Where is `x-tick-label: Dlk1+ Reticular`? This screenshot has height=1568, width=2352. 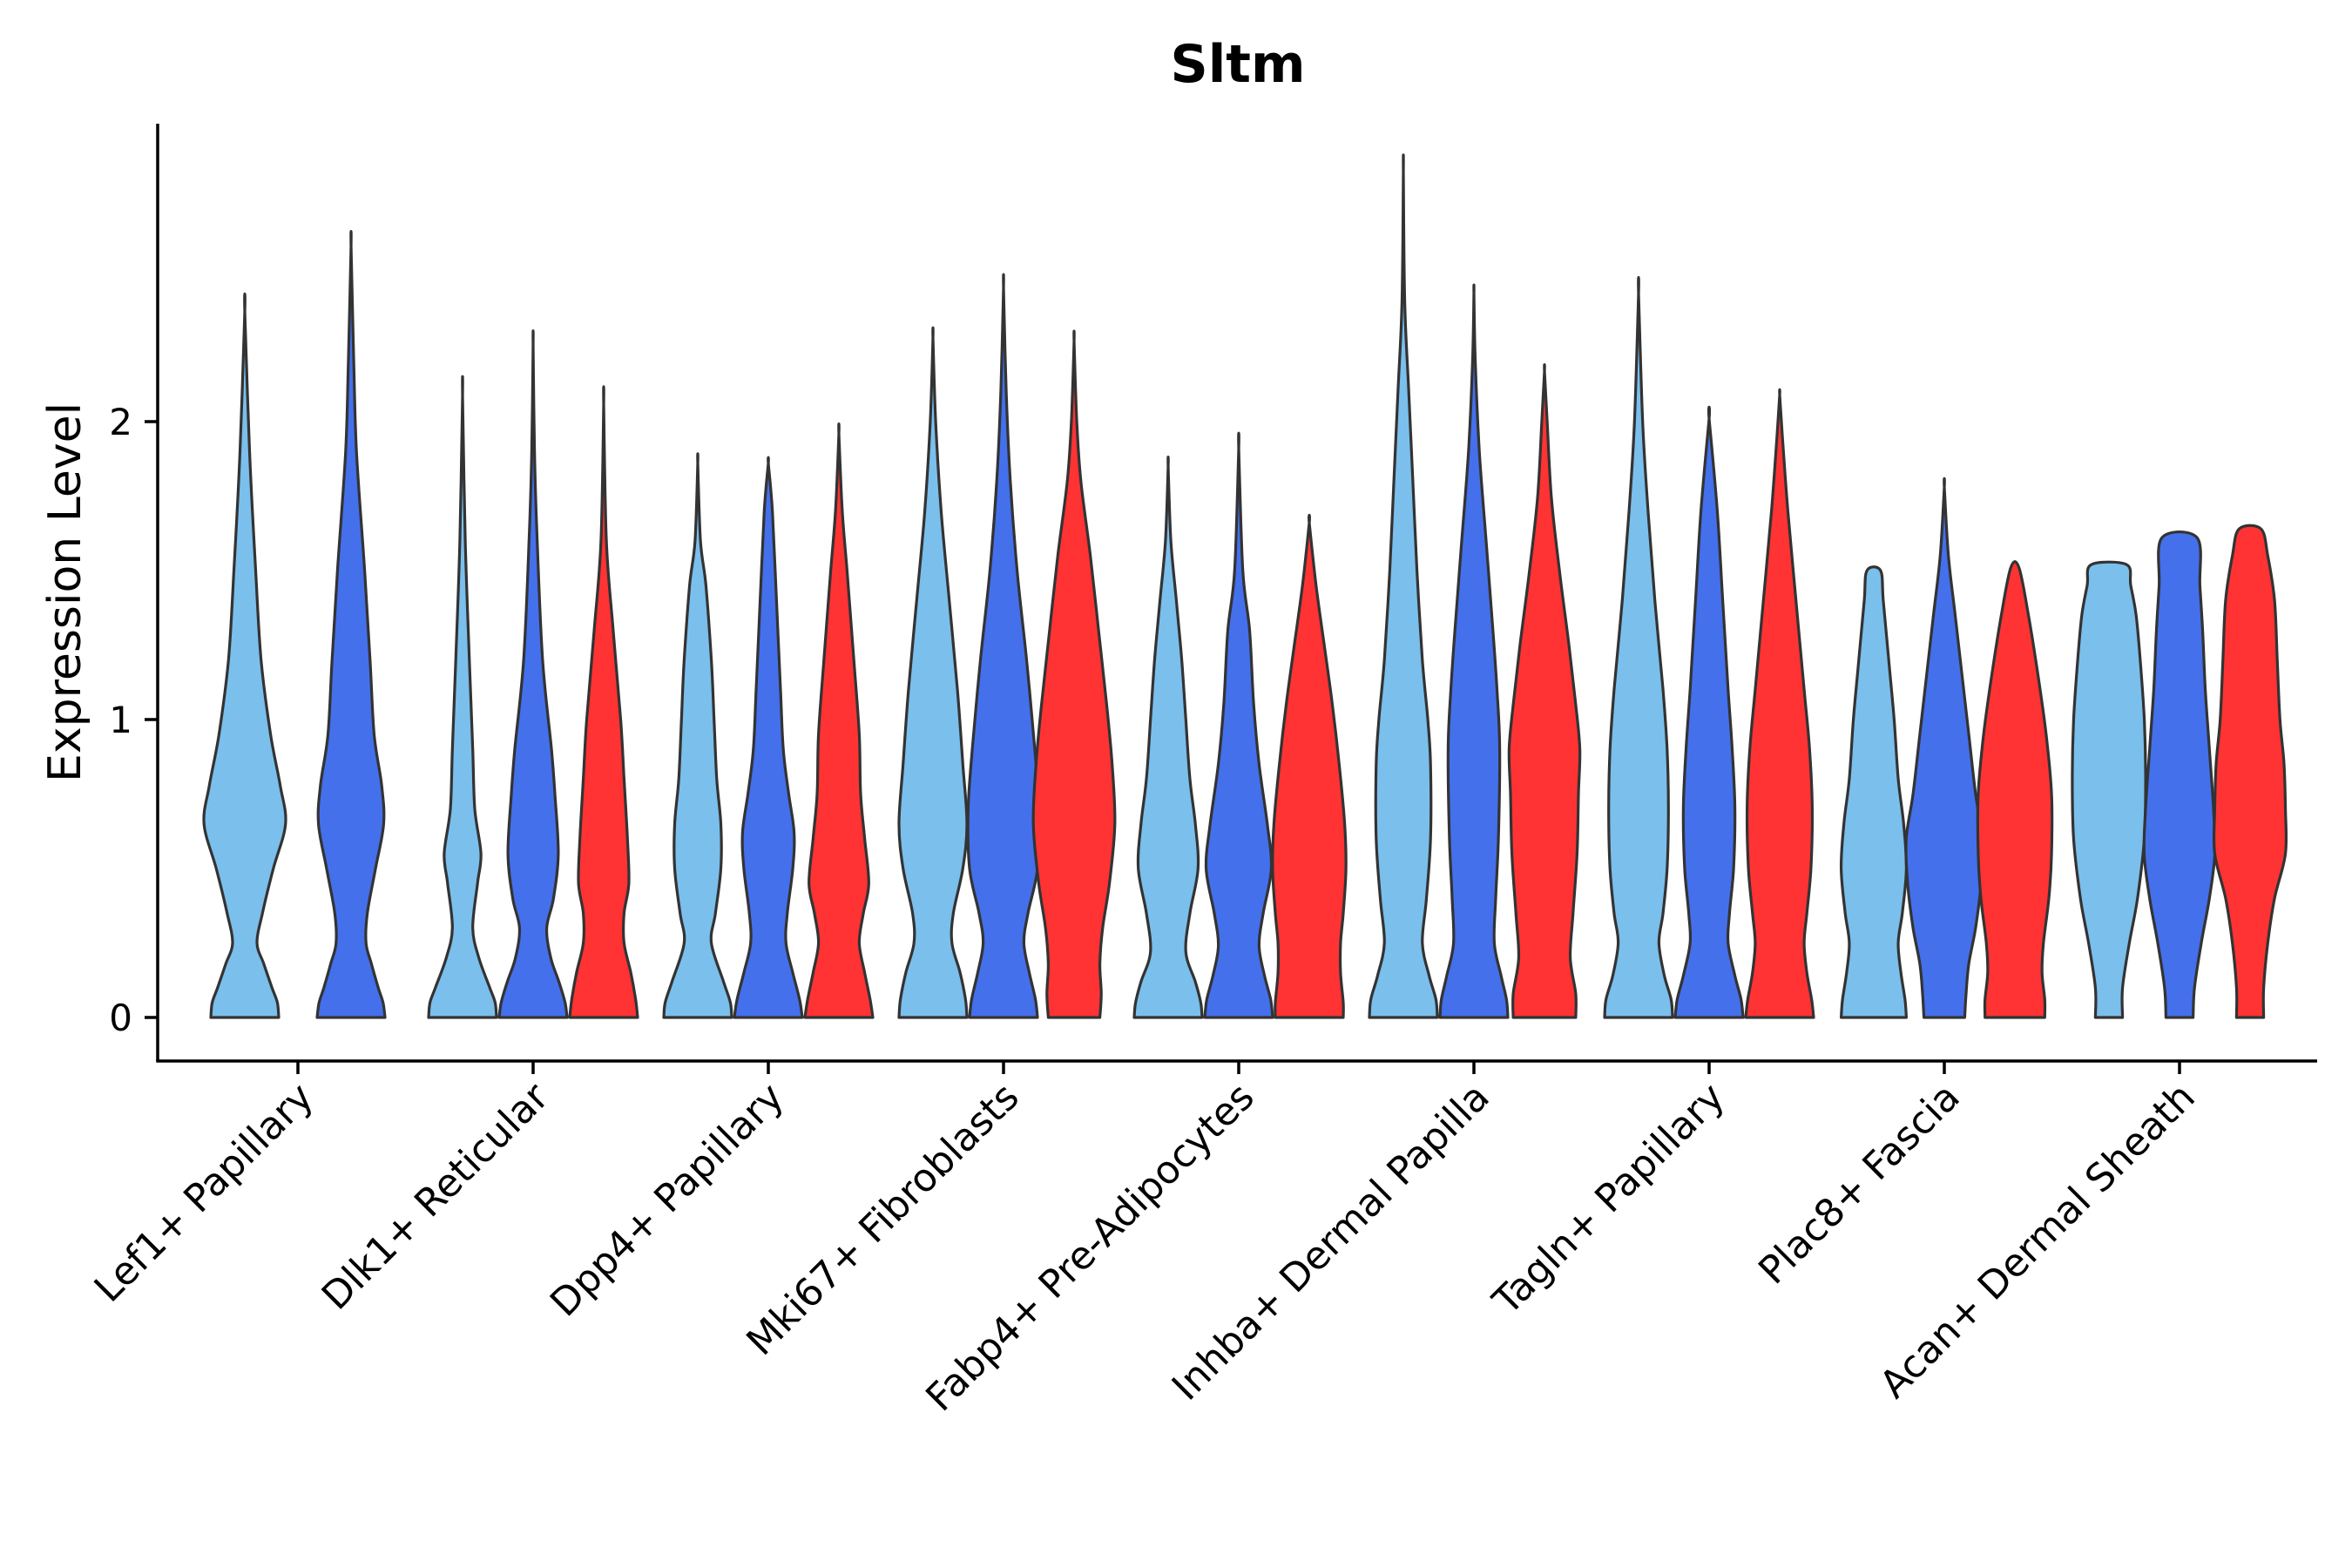 x-tick-label: Dlk1+ Reticular is located at coordinates (436, 1196).